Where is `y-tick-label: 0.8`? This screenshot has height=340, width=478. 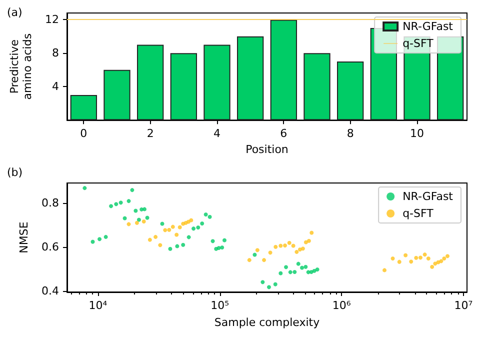
y-tick-label: 0.8 is located at coordinates (50, 203).